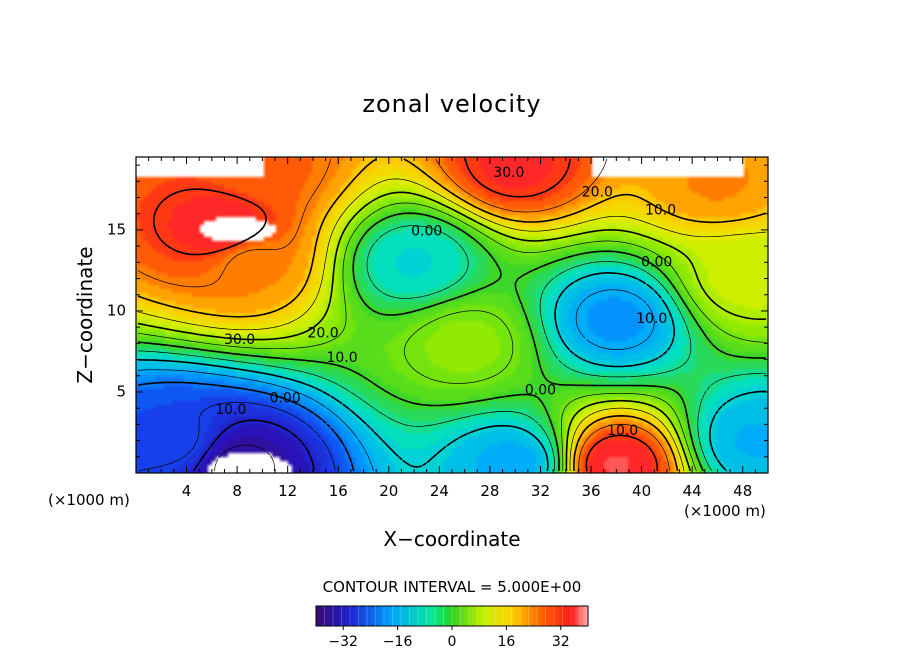  I want to click on x-tick-label: 48, so click(742, 491).